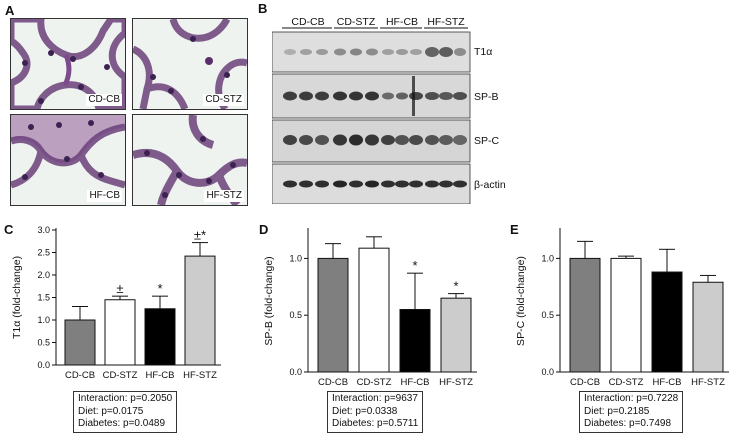 The image size is (737, 437). I want to click on histology-label: HF-CB, so click(104, 196).